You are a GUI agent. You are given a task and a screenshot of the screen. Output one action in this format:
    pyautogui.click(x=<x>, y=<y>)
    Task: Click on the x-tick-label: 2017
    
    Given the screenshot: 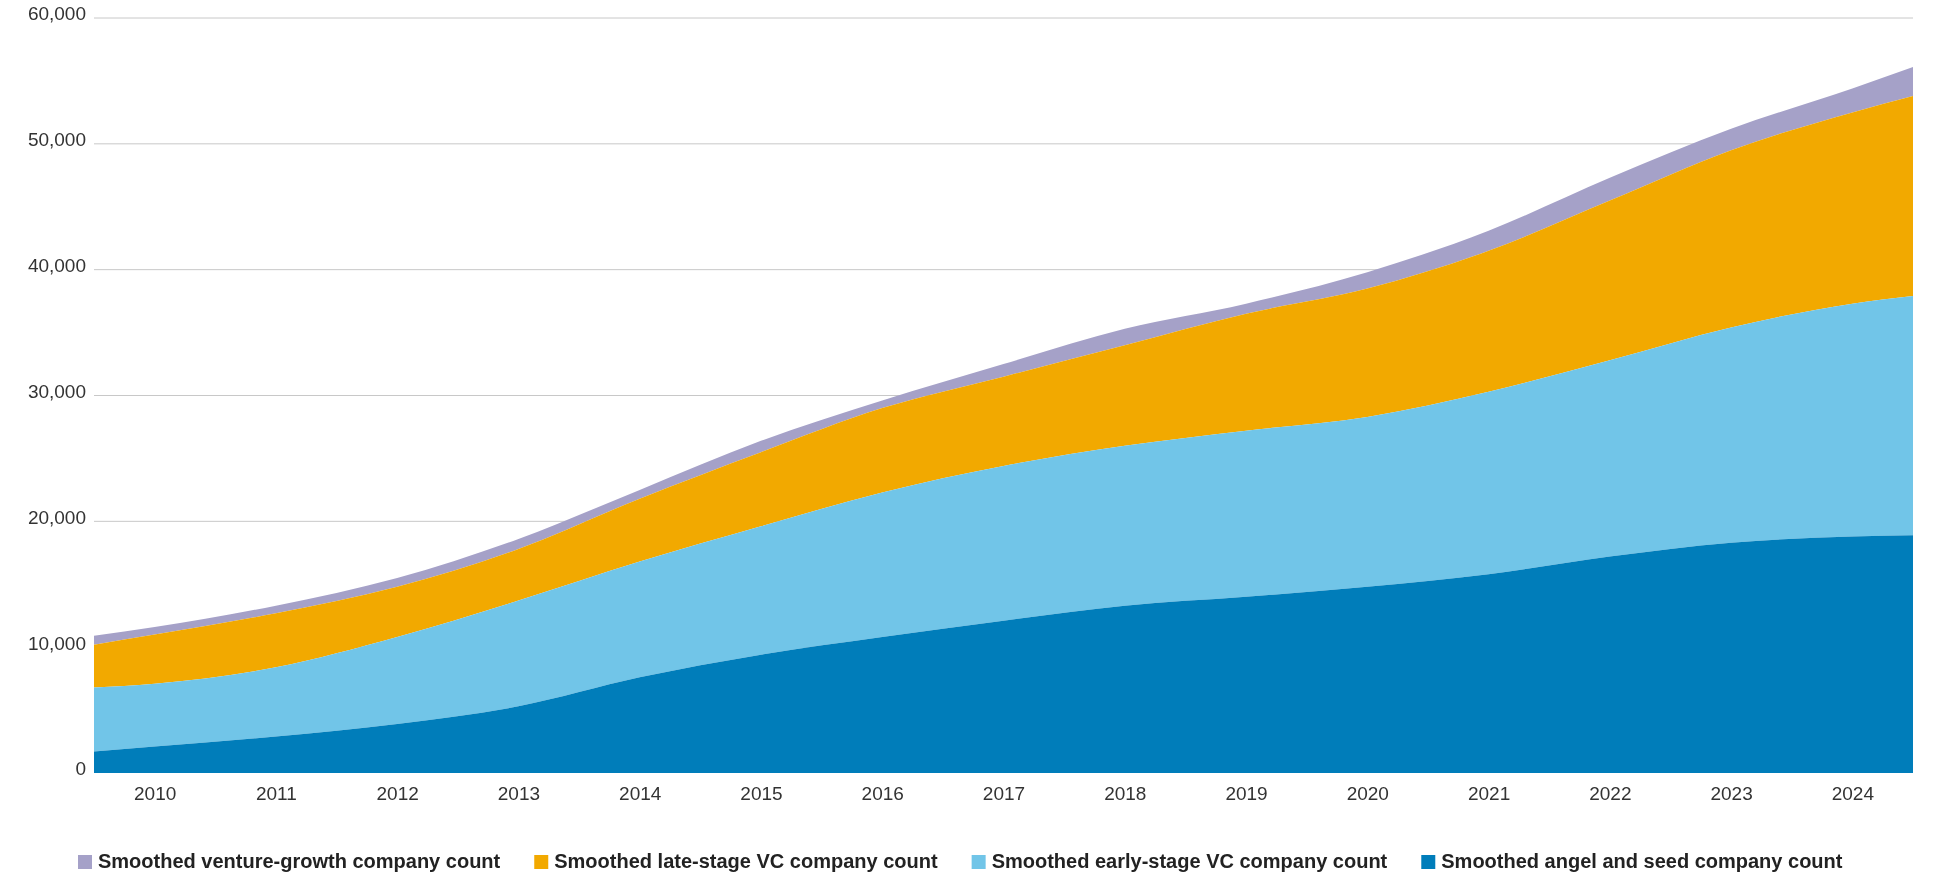 What is the action you would take?
    pyautogui.click(x=1004, y=794)
    